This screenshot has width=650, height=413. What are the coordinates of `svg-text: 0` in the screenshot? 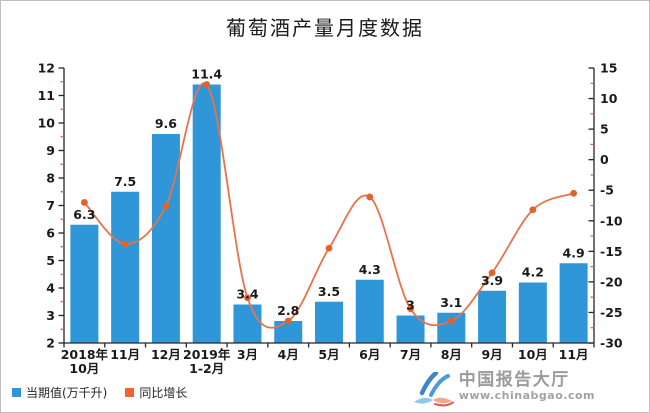 It's located at (604, 159).